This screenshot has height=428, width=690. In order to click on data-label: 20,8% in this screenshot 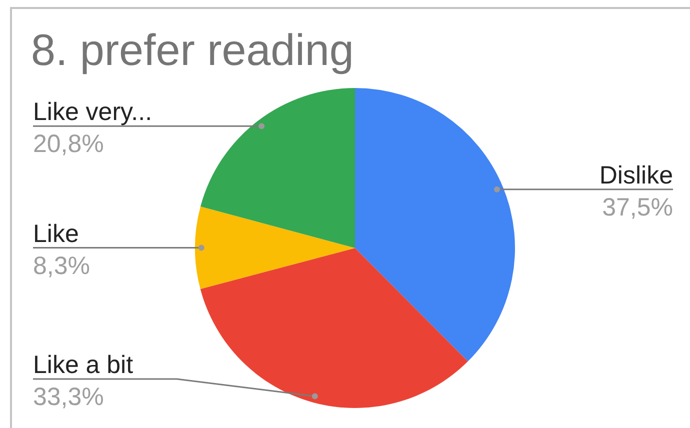, I will do `click(68, 144)`.